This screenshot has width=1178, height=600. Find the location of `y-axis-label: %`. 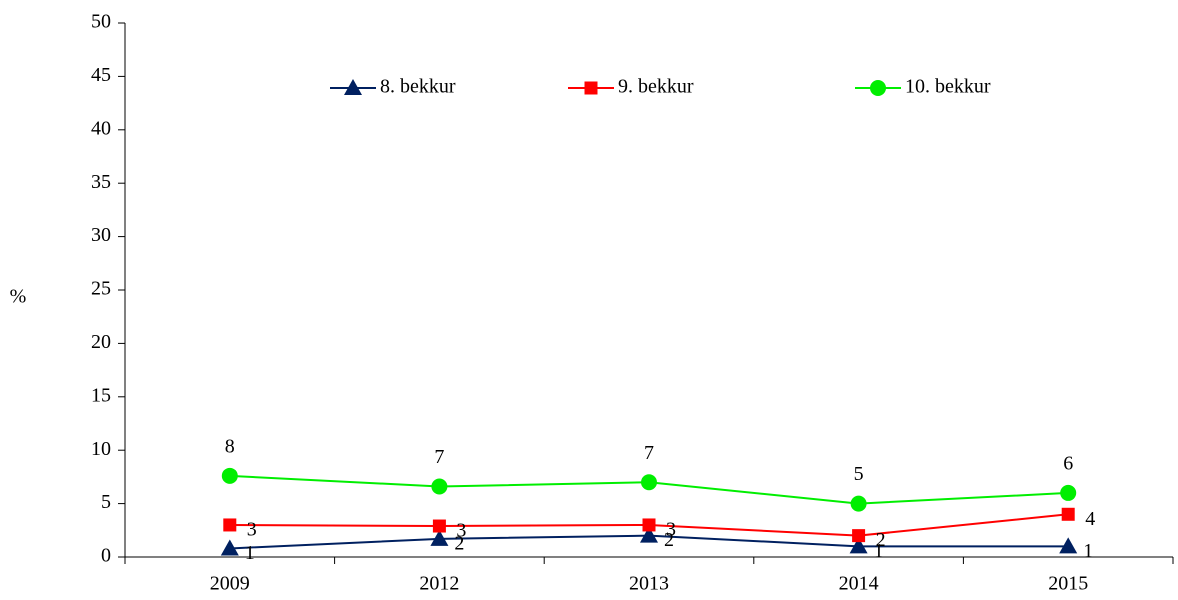

y-axis-label: % is located at coordinates (18, 297).